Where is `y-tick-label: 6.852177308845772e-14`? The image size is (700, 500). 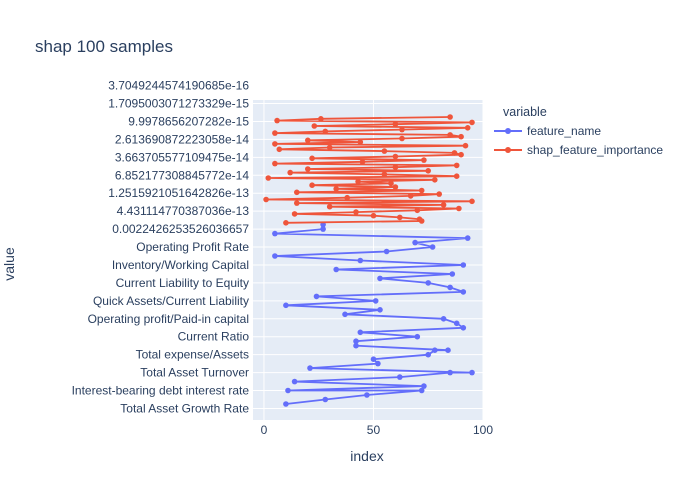 y-tick-label: 6.852177308845772e-14 is located at coordinates (182, 175).